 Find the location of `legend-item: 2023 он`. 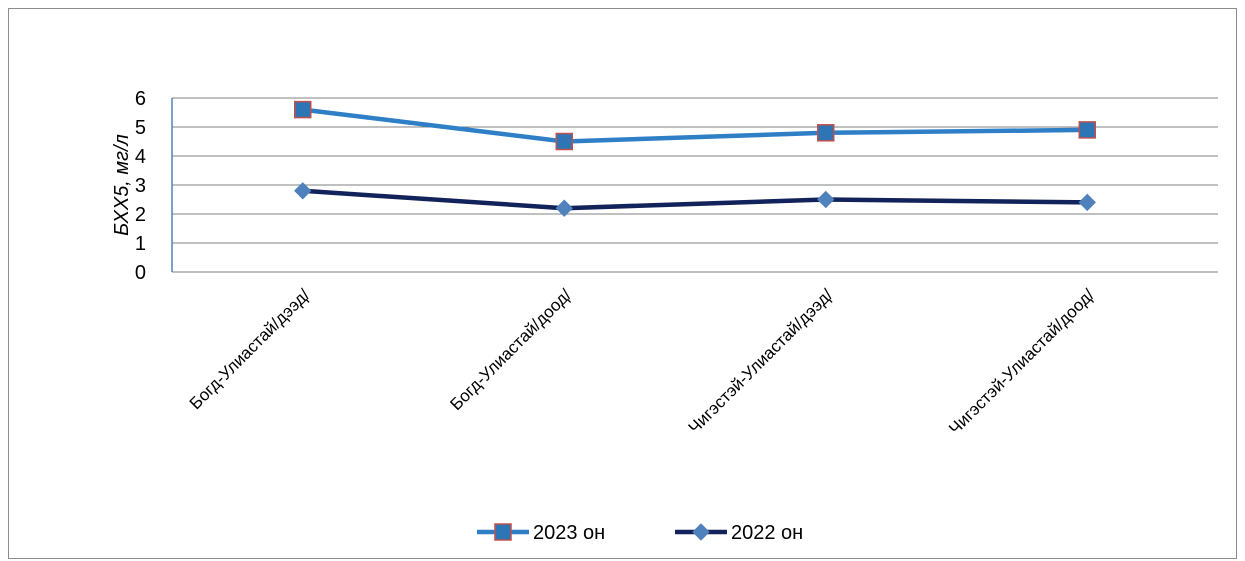

legend-item: 2023 он is located at coordinates (541, 533).